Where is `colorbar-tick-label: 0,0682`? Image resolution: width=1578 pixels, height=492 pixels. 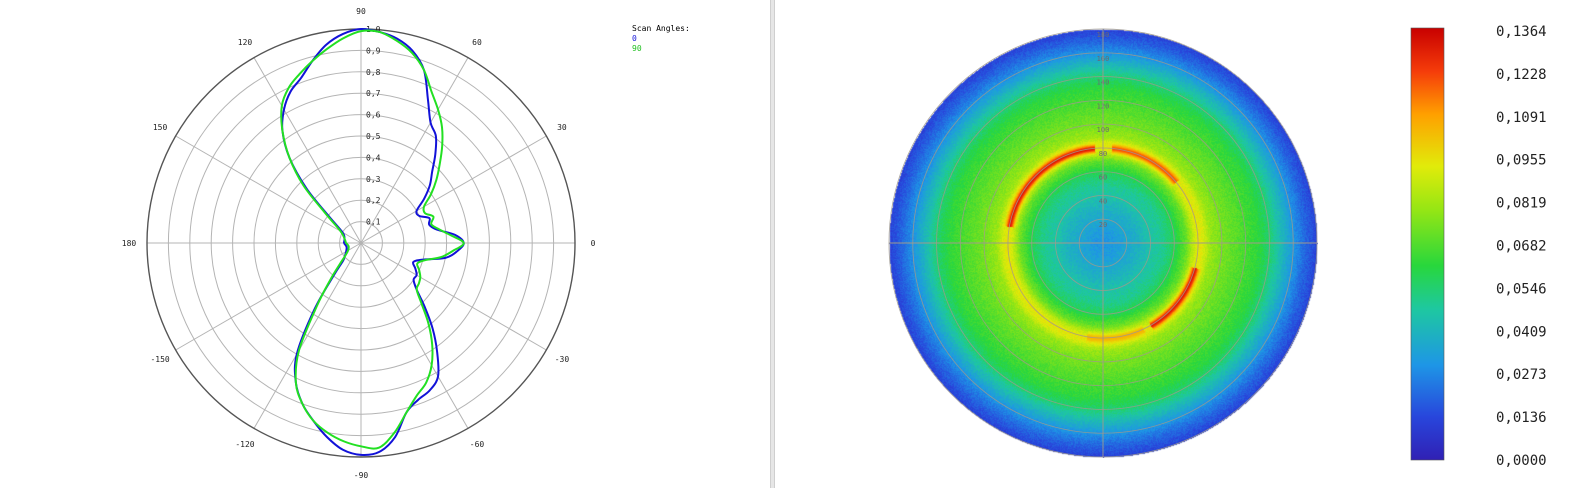 colorbar-tick-label: 0,0682 is located at coordinates (1521, 247).